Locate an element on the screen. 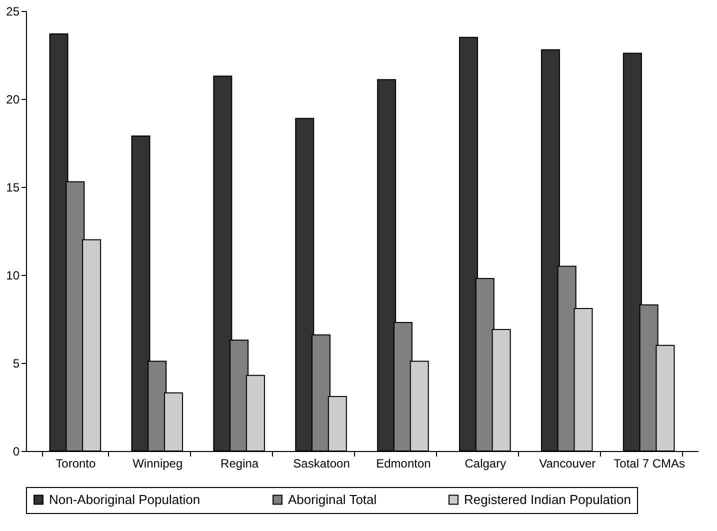 The height and width of the screenshot is (531, 717). y-tick-label: 5 is located at coordinates (16, 363).